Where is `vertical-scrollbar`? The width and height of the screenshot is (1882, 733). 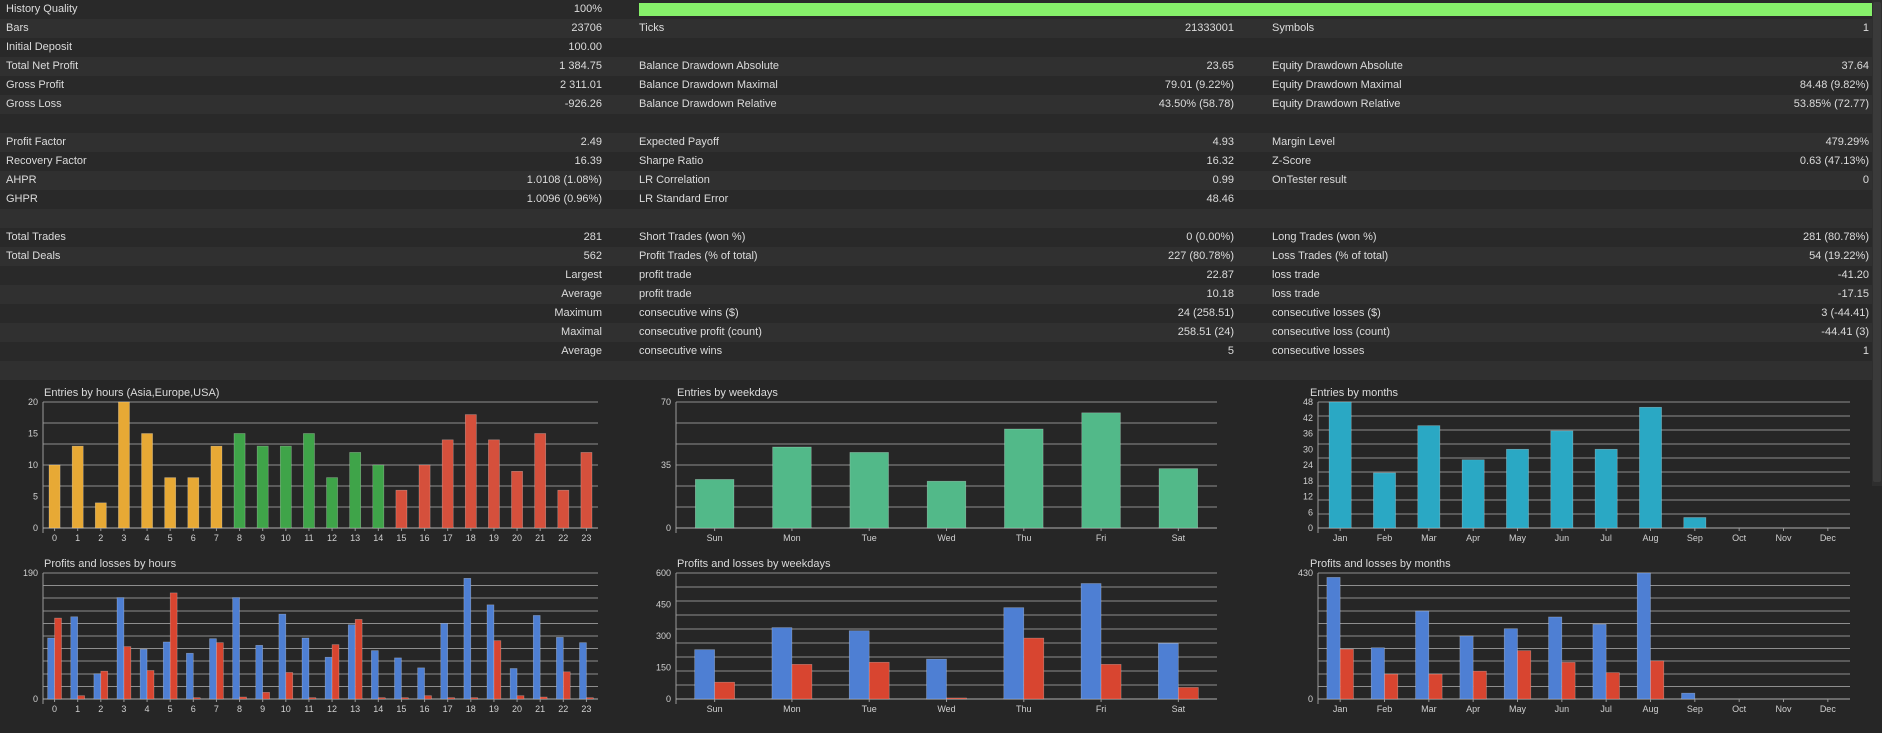
vertical-scrollbar is located at coordinates (1877, 243).